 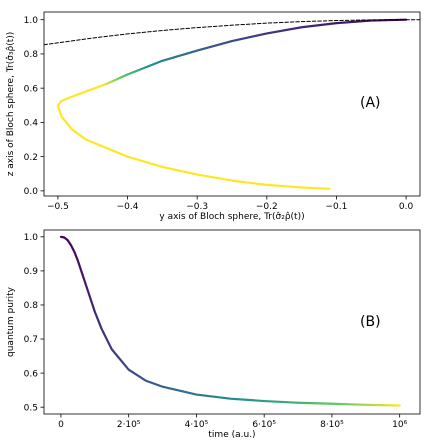 I want to click on panel-A-y-tick-label-4: 0.6, so click(x=31, y=89).